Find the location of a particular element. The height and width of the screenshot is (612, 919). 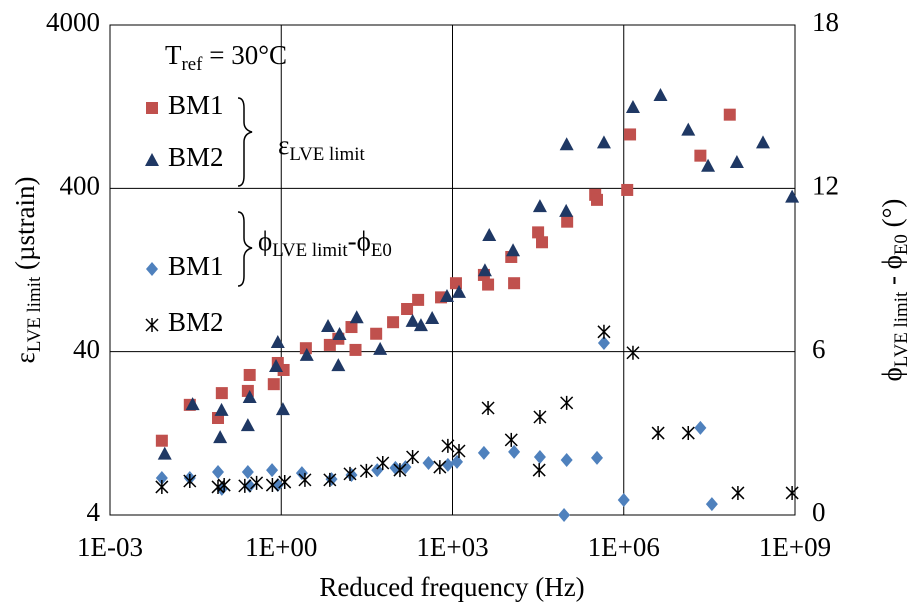

label-part: E0 is located at coordinates (901, 244).